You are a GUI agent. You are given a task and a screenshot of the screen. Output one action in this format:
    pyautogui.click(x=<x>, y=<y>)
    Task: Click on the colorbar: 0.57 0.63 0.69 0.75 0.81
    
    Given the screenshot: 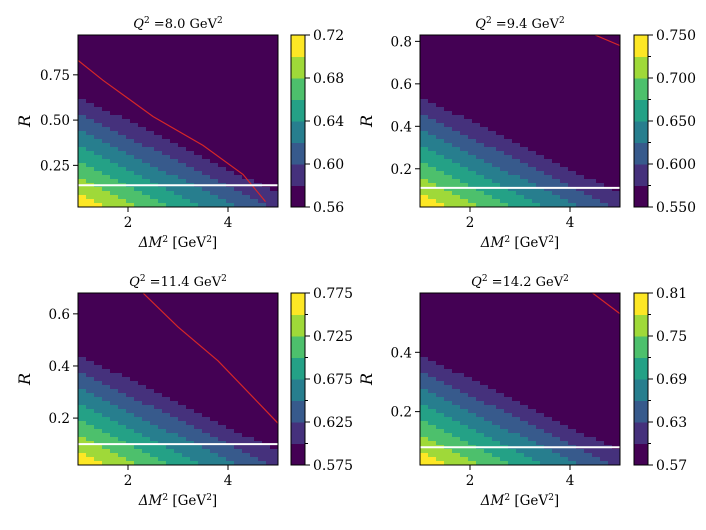 What is the action you would take?
    pyautogui.click(x=660, y=380)
    